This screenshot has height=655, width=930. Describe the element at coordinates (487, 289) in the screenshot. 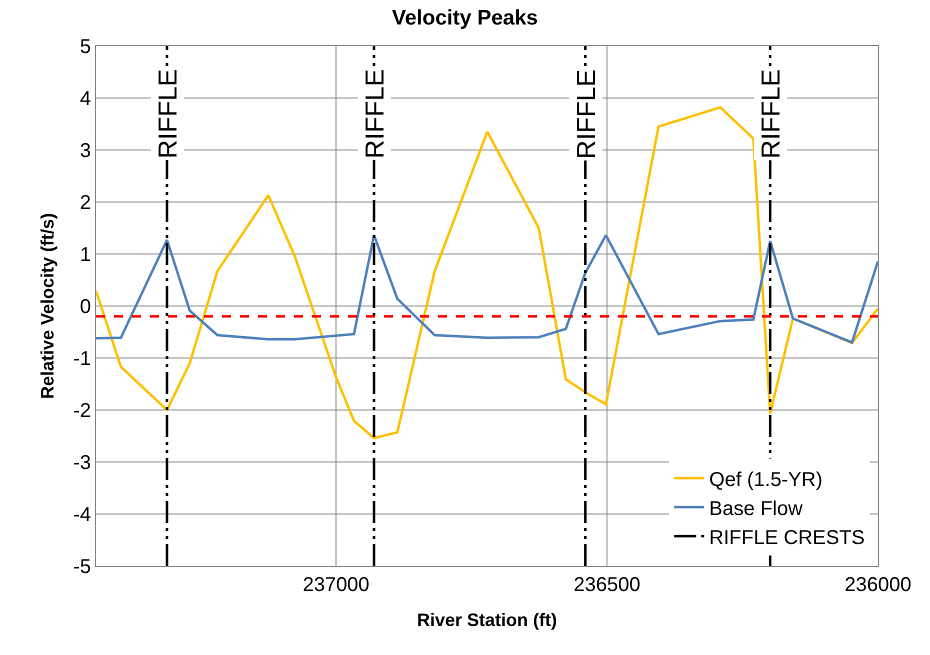

I see `line-series` at that location.